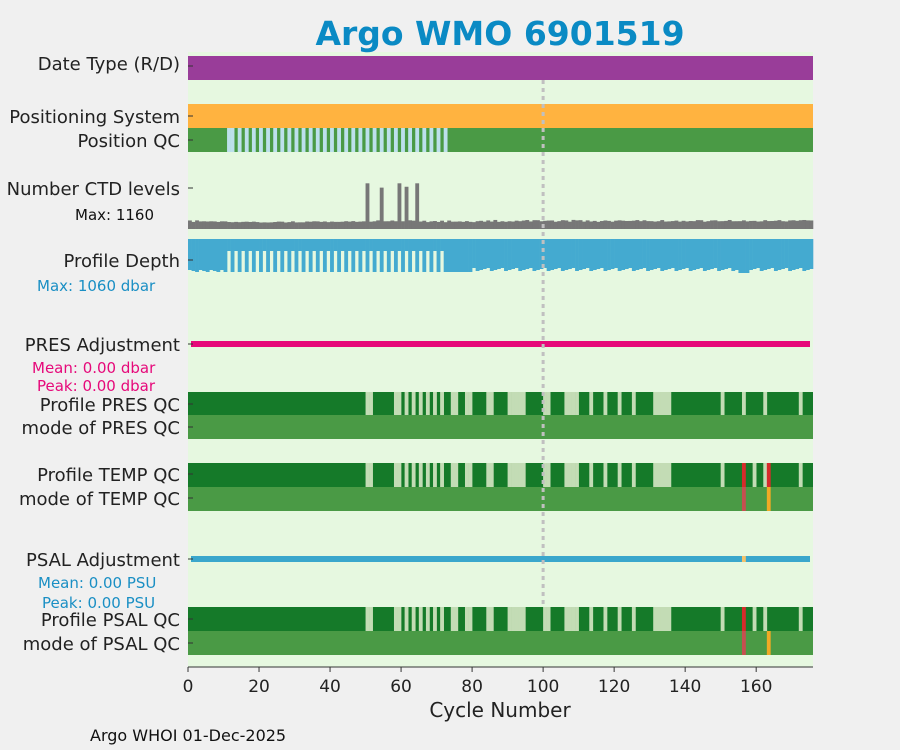 The image size is (900, 750). What do you see at coordinates (128, 141) in the screenshot?
I see `label-position-qc: Position QC` at bounding box center [128, 141].